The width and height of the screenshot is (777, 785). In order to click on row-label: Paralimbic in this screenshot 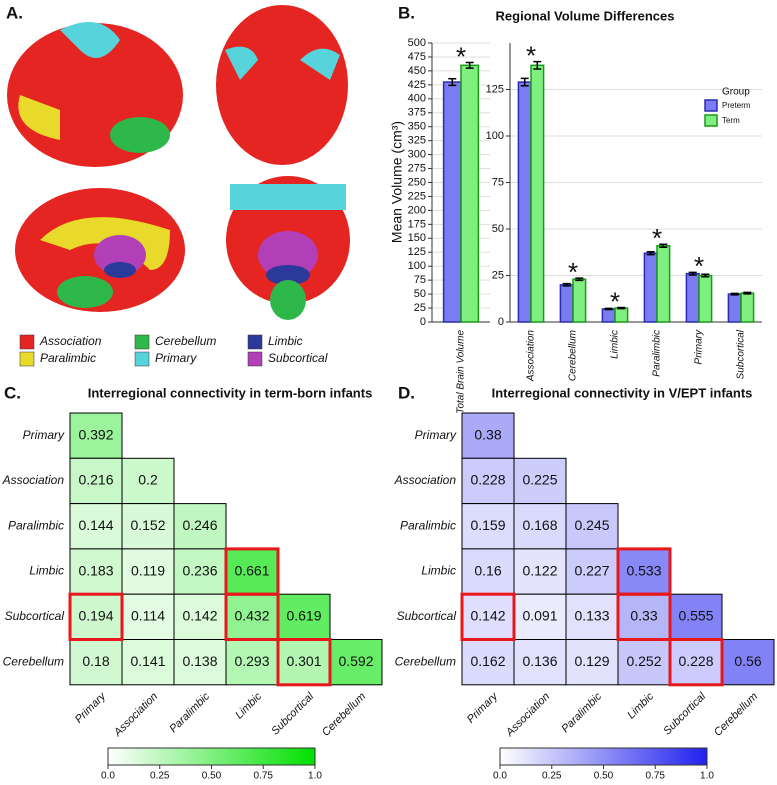, I will do `click(36, 525)`.